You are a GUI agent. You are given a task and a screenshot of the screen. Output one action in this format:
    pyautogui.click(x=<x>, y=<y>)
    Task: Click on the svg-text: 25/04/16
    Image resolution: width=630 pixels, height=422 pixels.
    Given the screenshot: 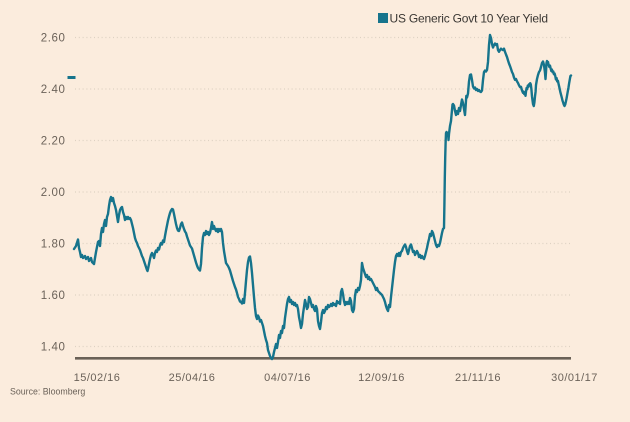 What is the action you would take?
    pyautogui.click(x=192, y=378)
    